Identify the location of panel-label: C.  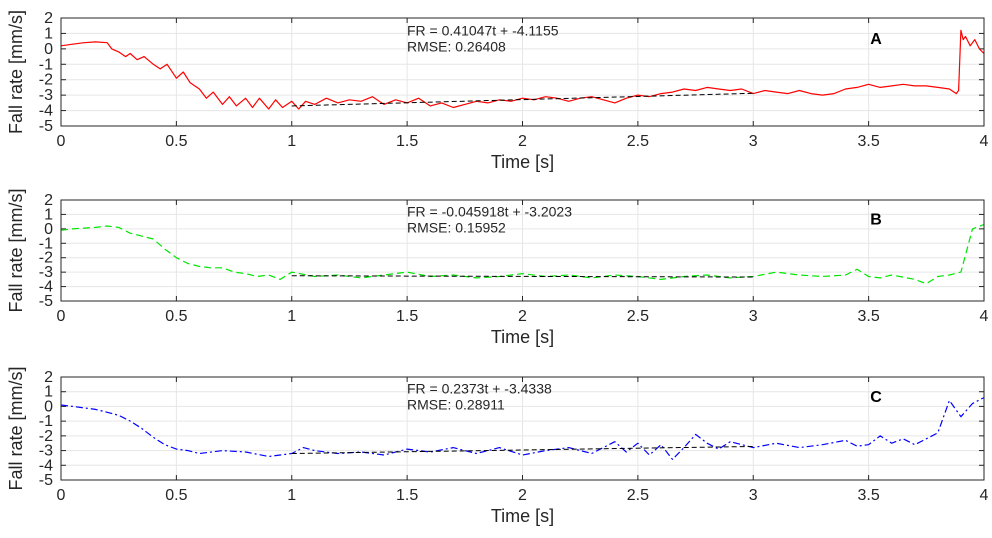
(876, 397).